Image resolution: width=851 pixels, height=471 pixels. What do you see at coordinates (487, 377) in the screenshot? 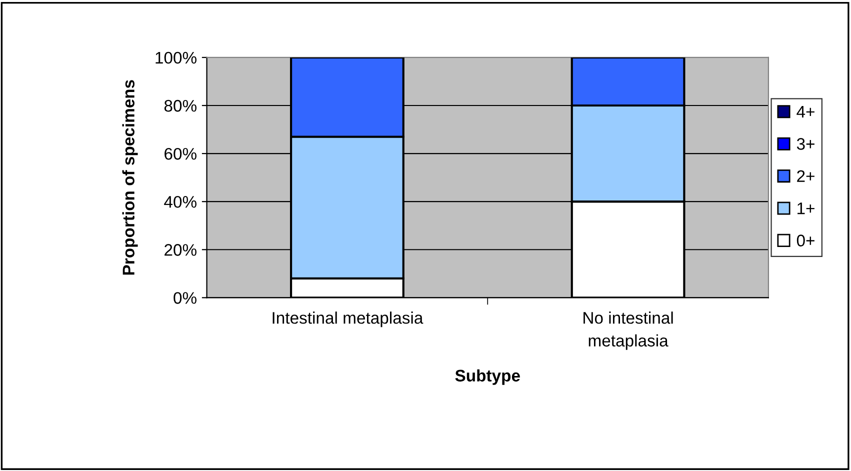
I see `x-axis-title: Subtype` at bounding box center [487, 377].